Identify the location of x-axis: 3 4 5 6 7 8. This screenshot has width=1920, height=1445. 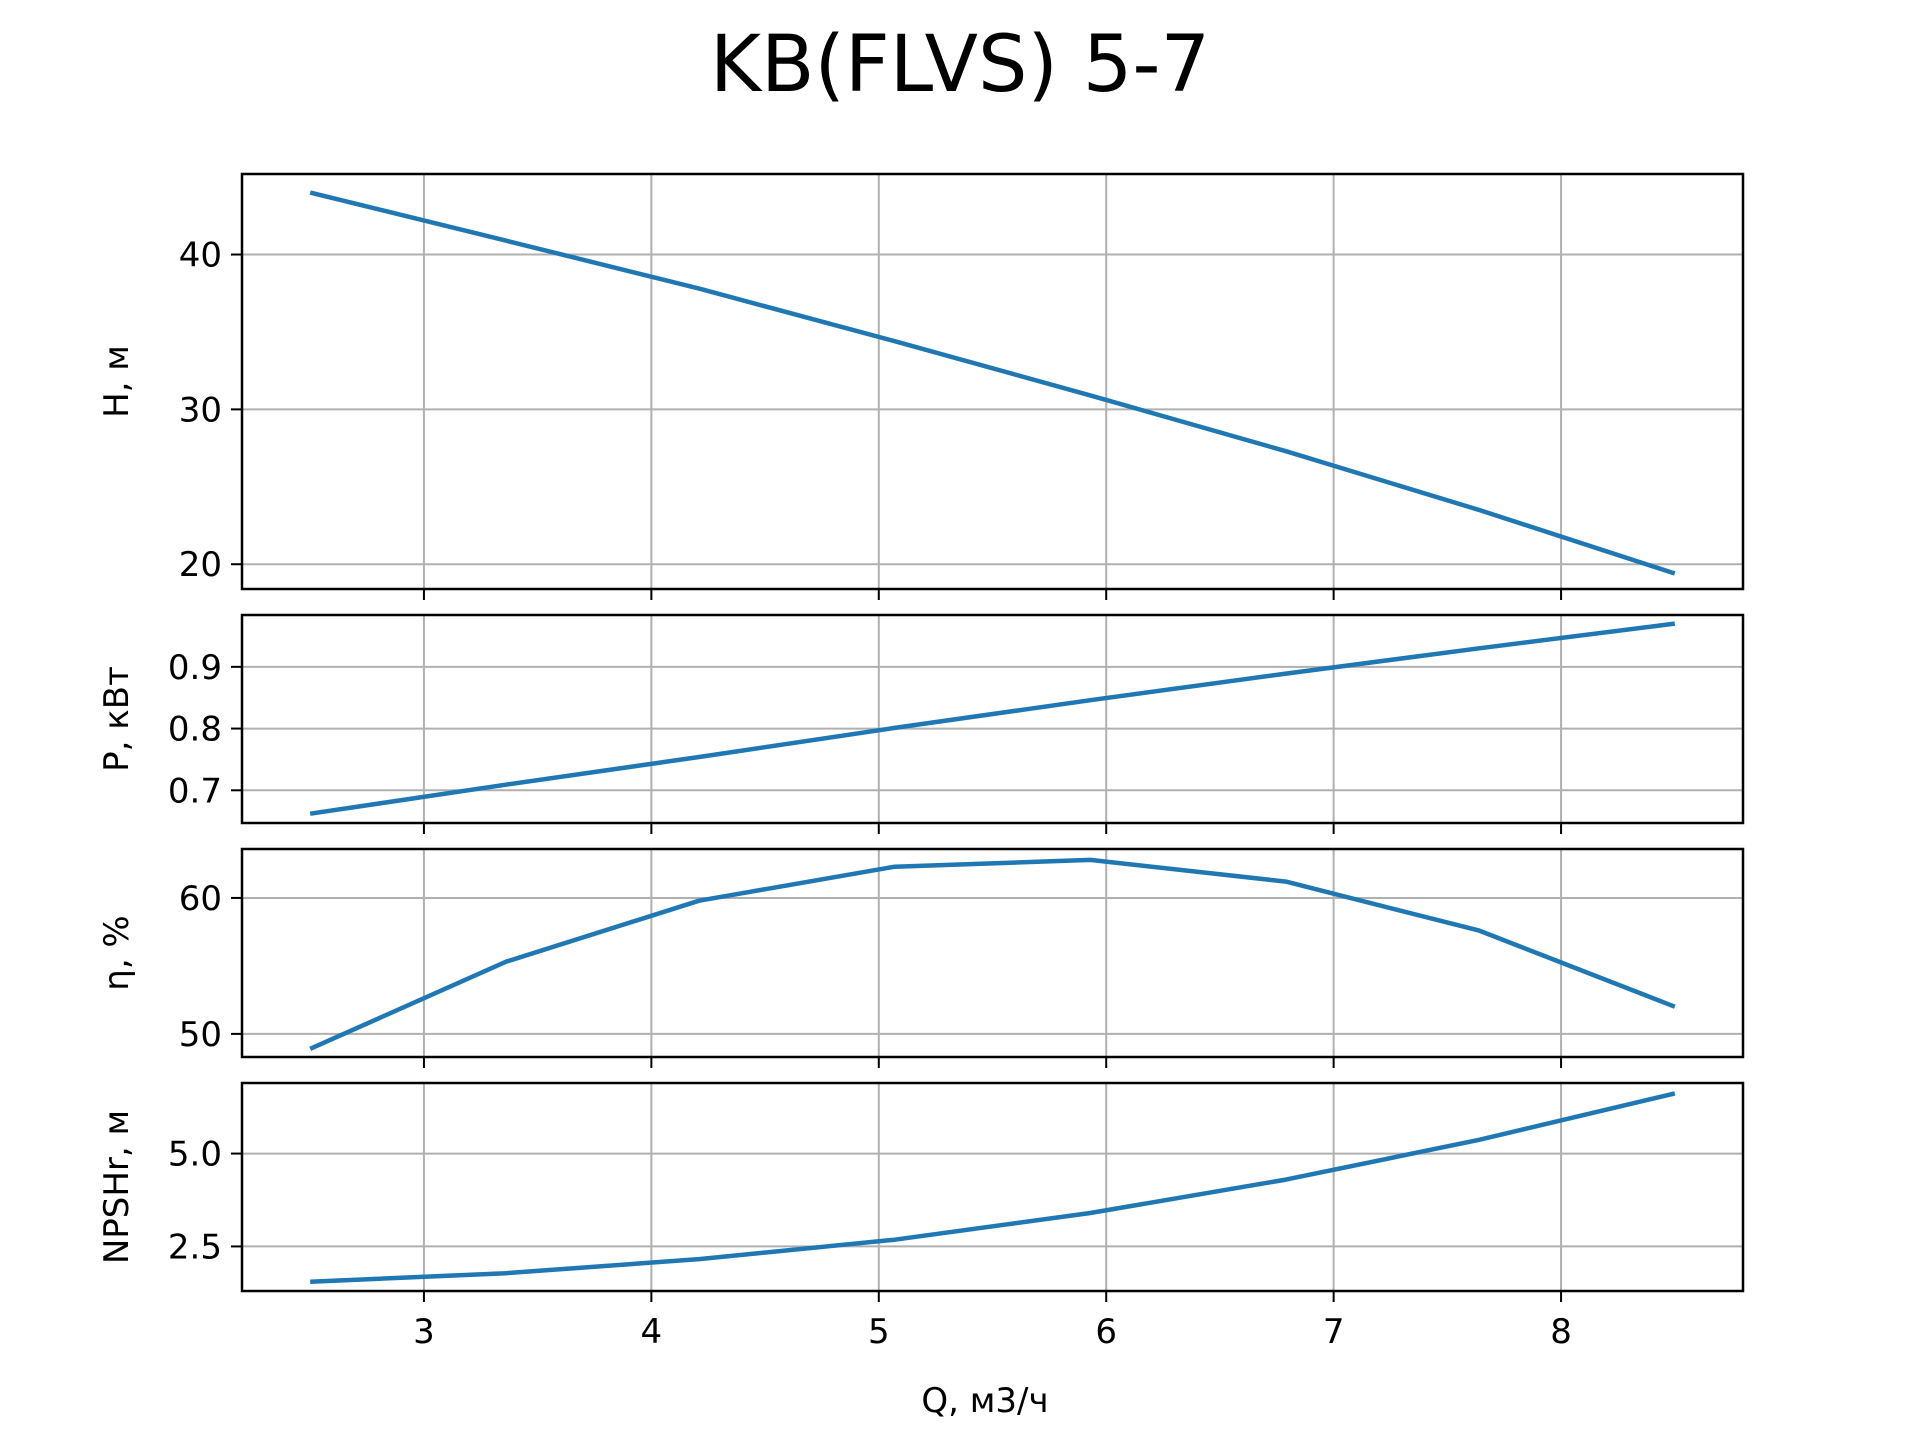
(992, 1332).